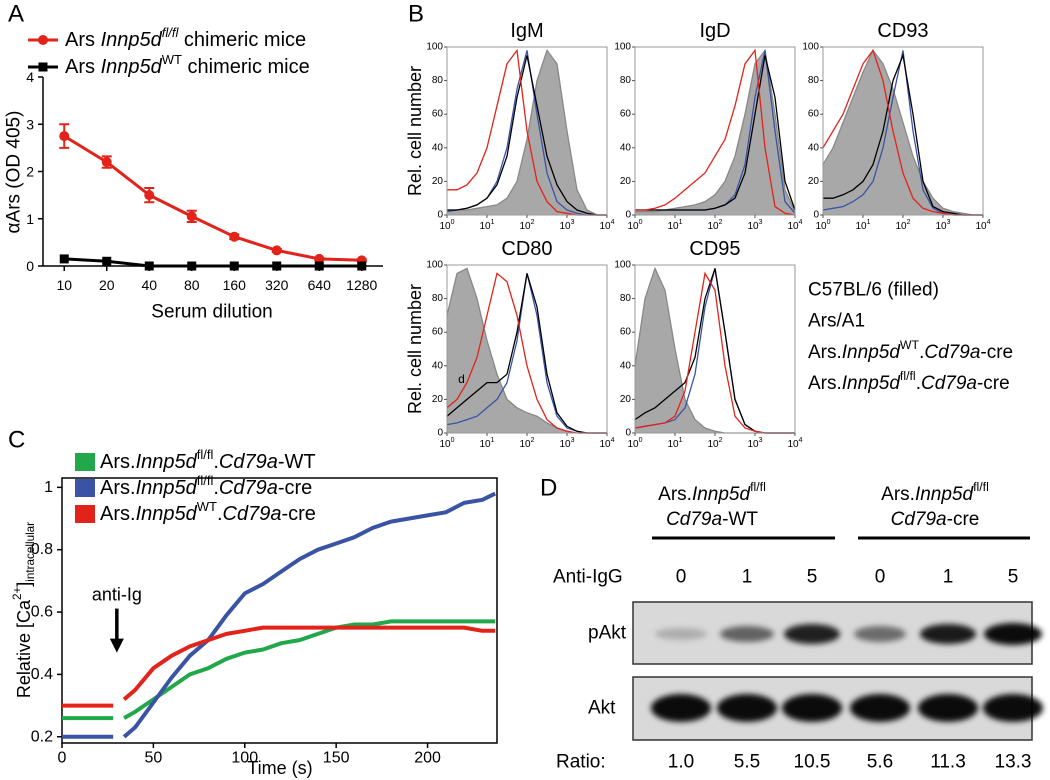  What do you see at coordinates (16, 14) in the screenshot?
I see `panel-letter: A` at bounding box center [16, 14].